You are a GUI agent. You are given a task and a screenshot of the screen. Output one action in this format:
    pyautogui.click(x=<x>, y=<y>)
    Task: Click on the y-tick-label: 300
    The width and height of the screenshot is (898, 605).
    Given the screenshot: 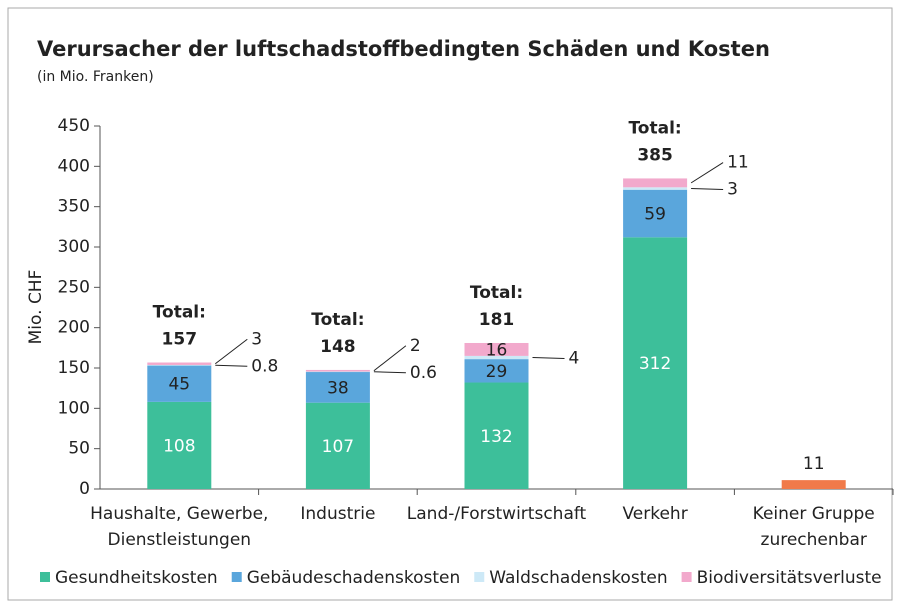 What is the action you would take?
    pyautogui.click(x=74, y=247)
    